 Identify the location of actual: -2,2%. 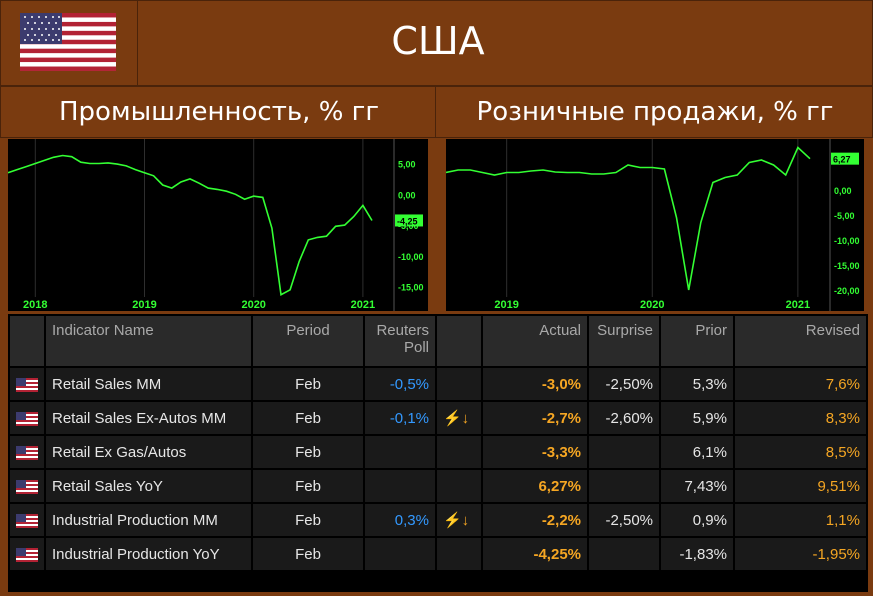
(535, 520).